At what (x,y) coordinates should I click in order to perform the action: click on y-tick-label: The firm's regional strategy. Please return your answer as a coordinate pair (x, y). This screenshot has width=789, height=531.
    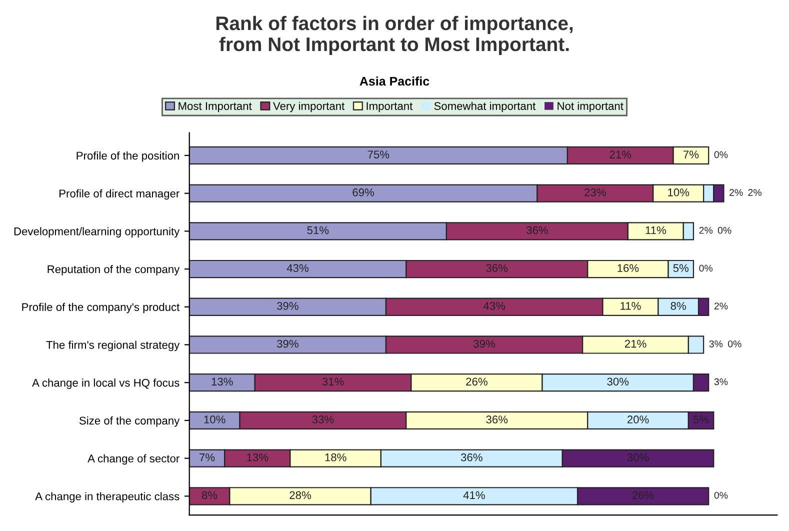
    Looking at the image, I should click on (113, 346).